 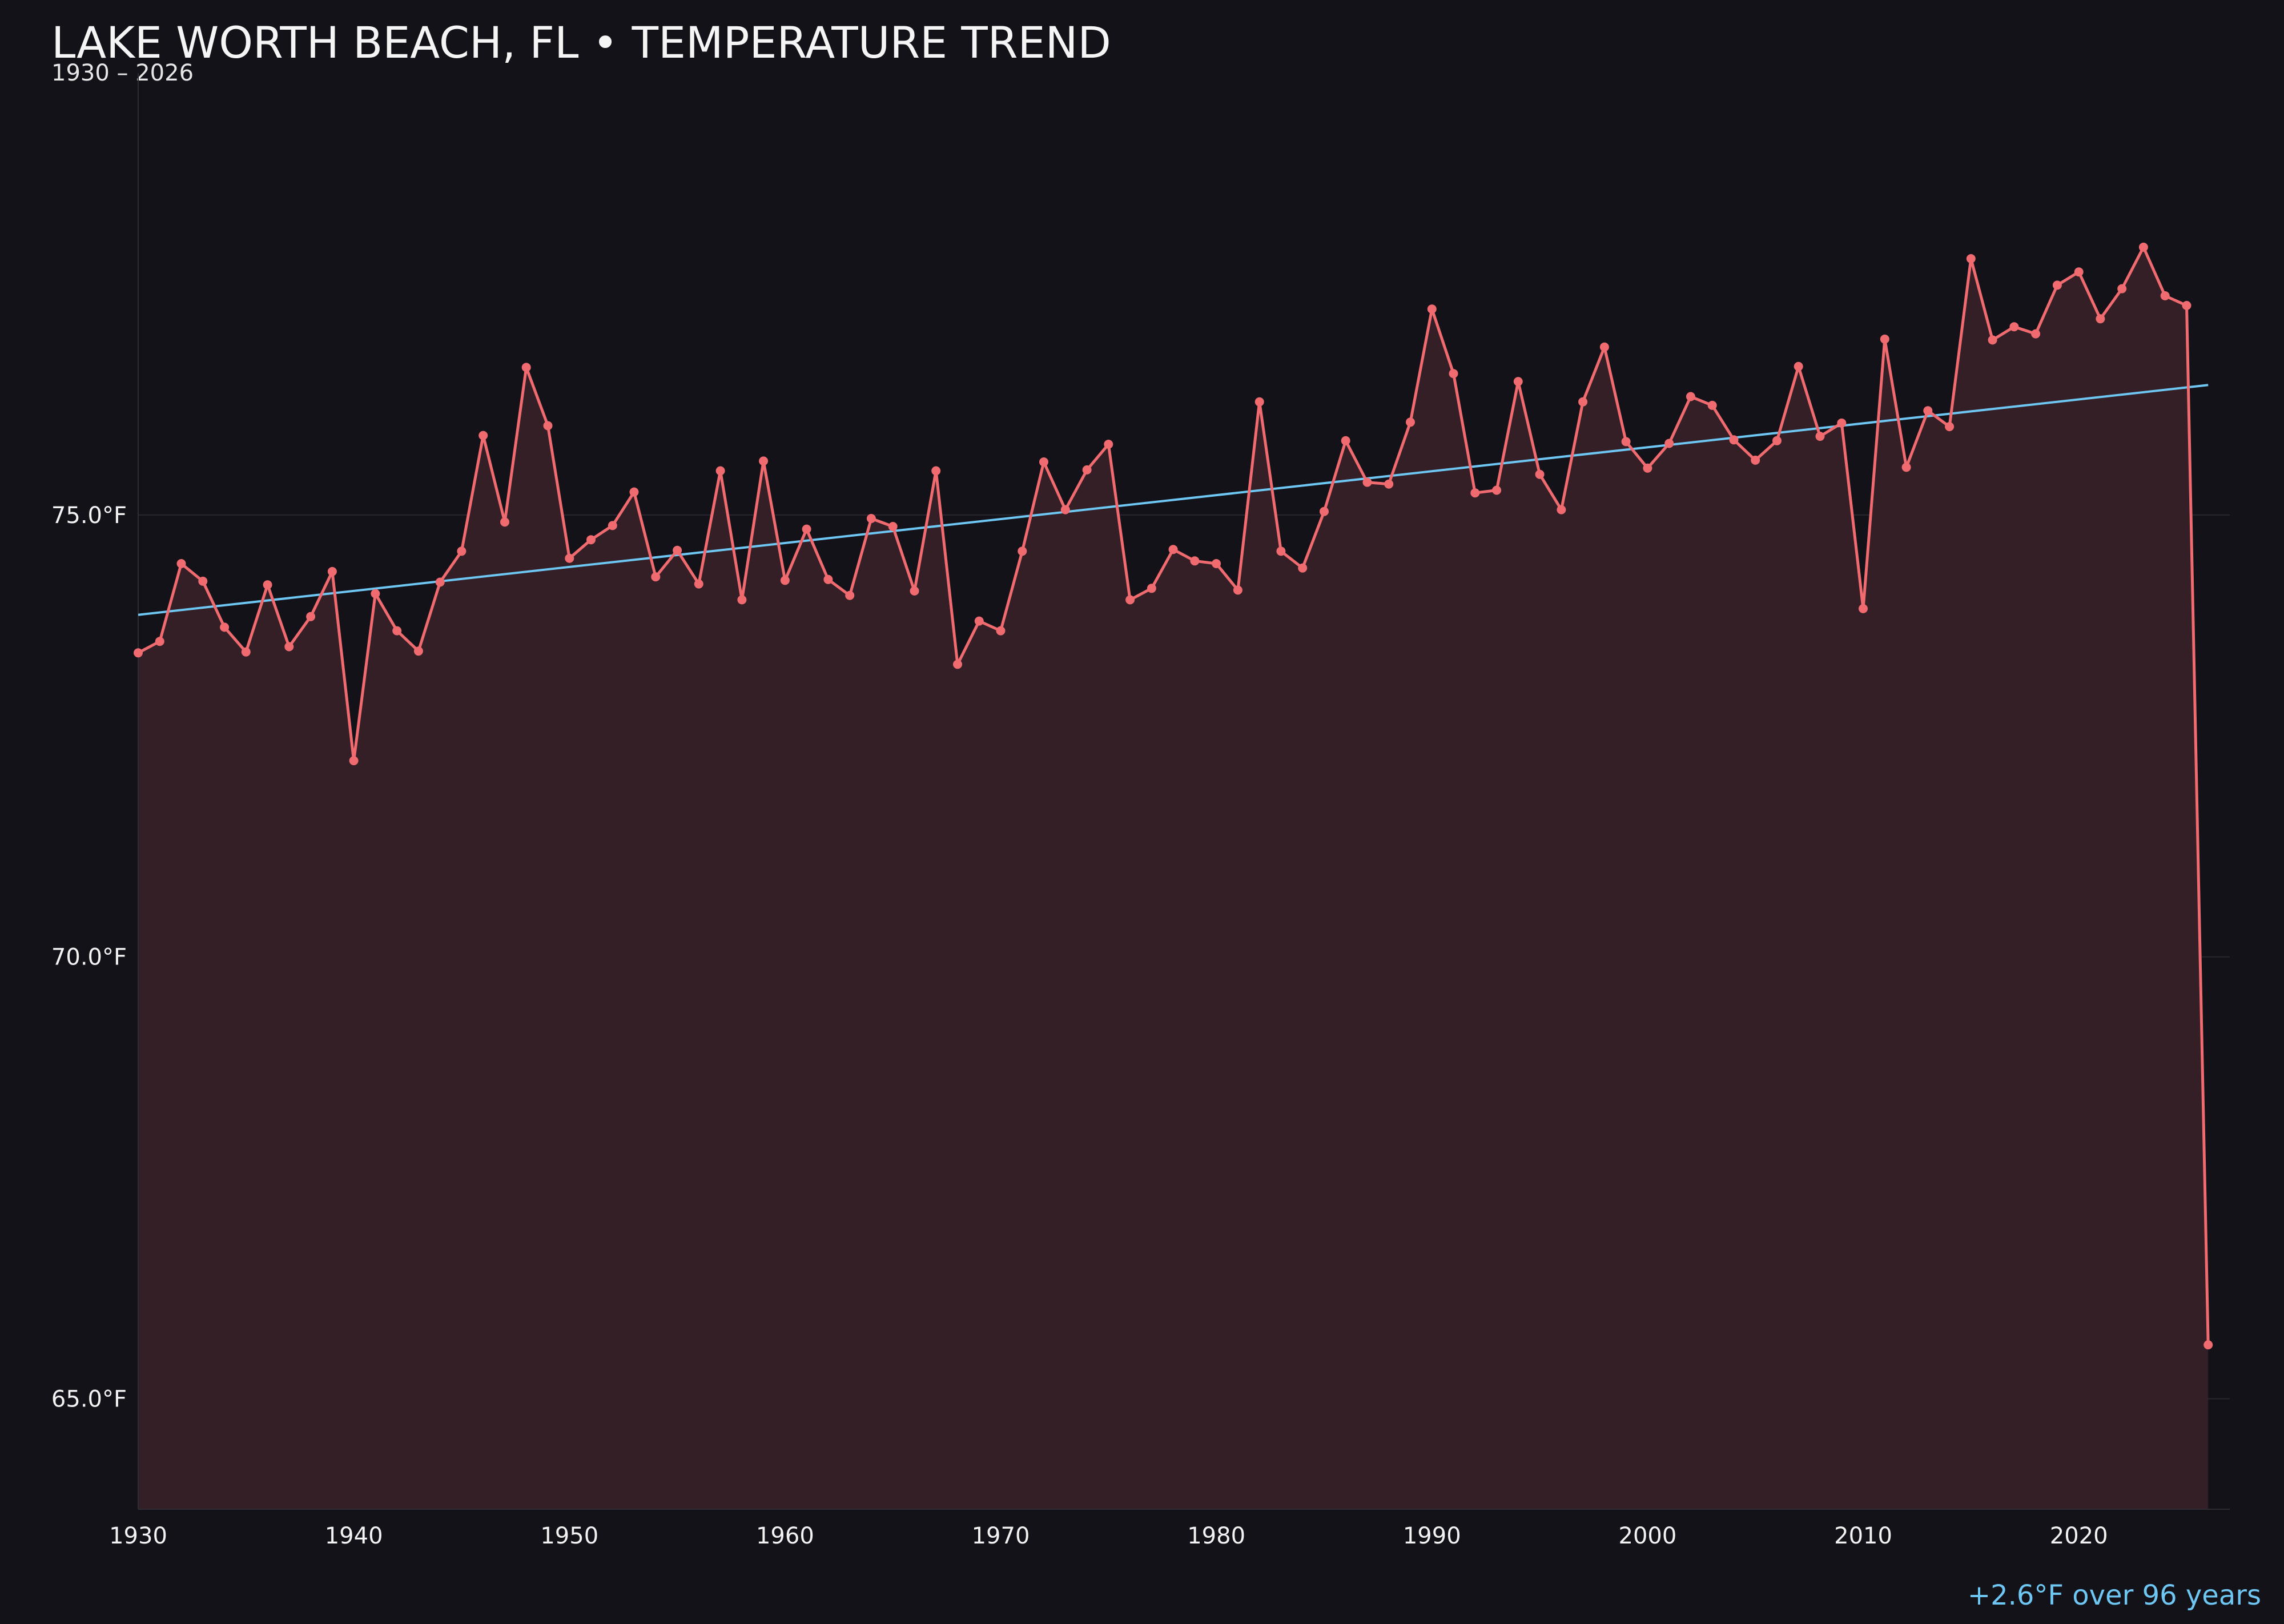 What do you see at coordinates (2186, 305) in the screenshot?
I see `data-point-2025` at bounding box center [2186, 305].